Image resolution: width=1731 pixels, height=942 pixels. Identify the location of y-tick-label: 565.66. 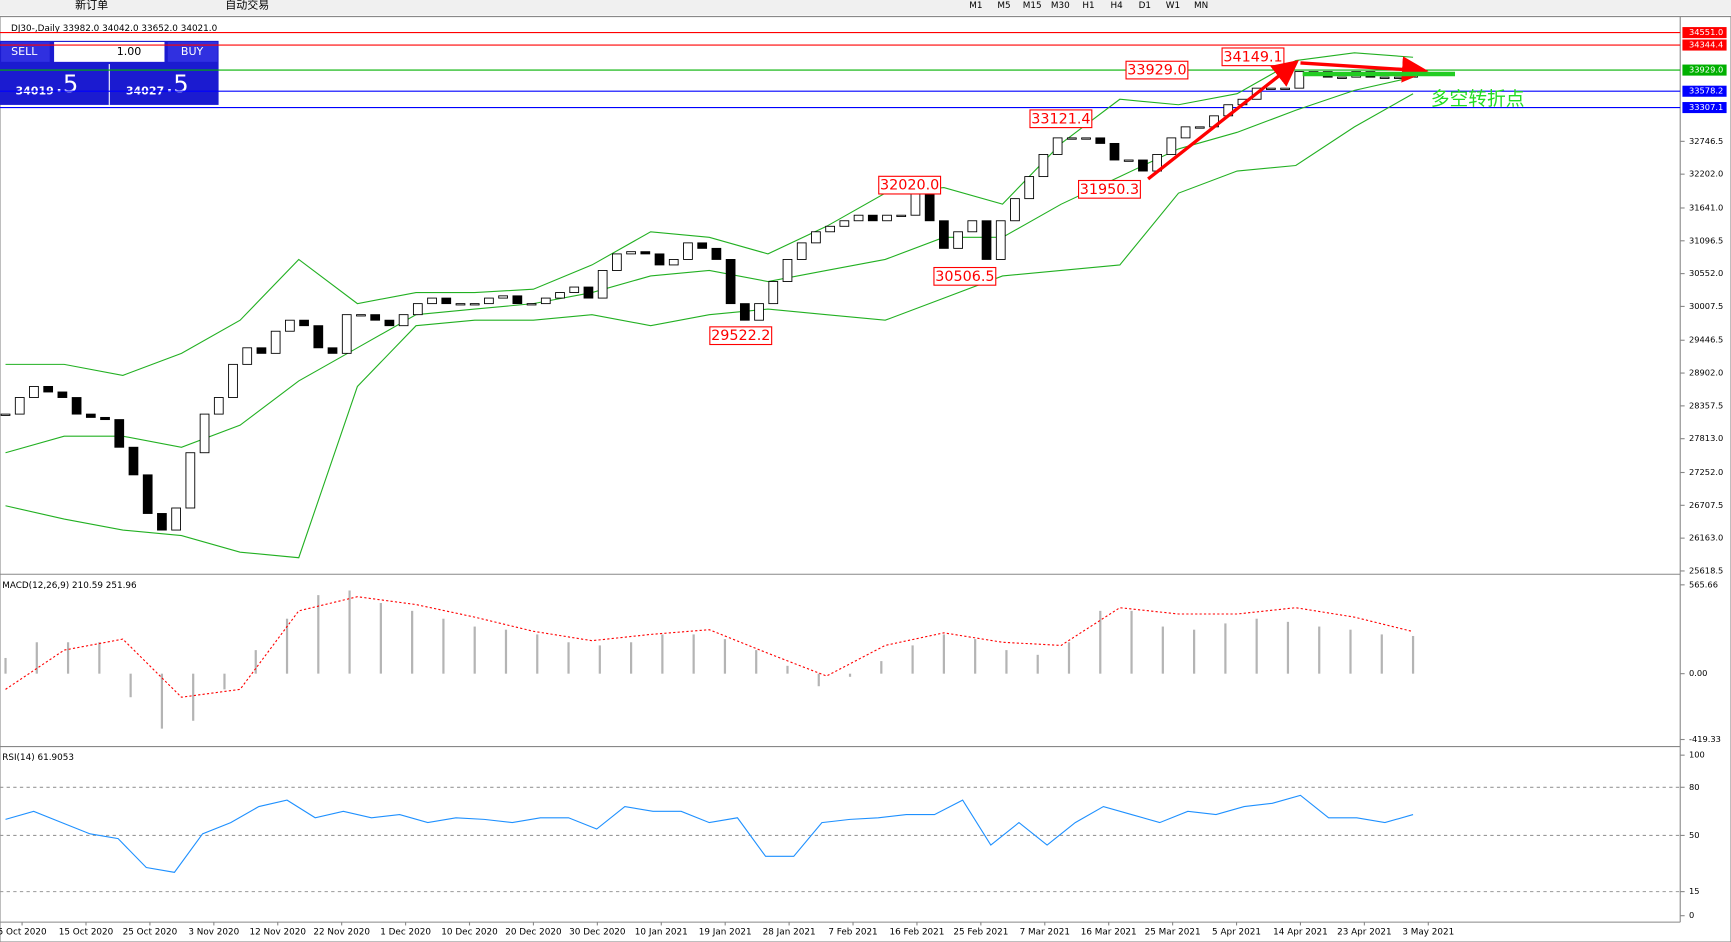
(1703, 584).